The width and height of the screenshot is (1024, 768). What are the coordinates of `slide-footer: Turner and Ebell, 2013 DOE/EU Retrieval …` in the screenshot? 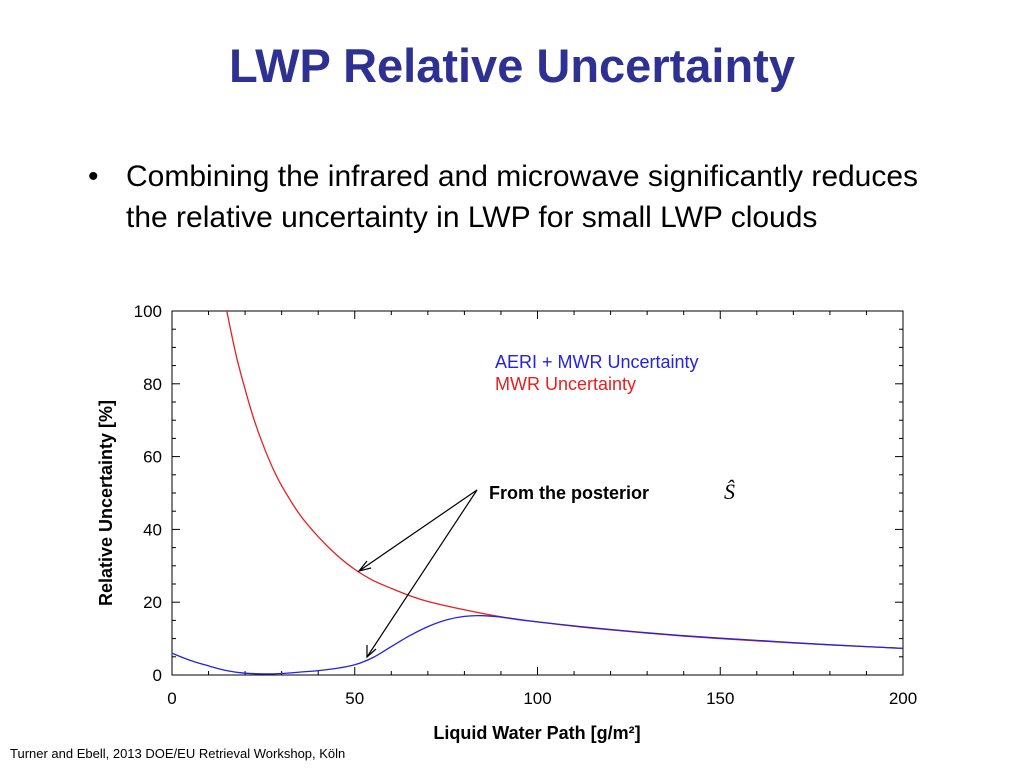 It's located at (178, 753).